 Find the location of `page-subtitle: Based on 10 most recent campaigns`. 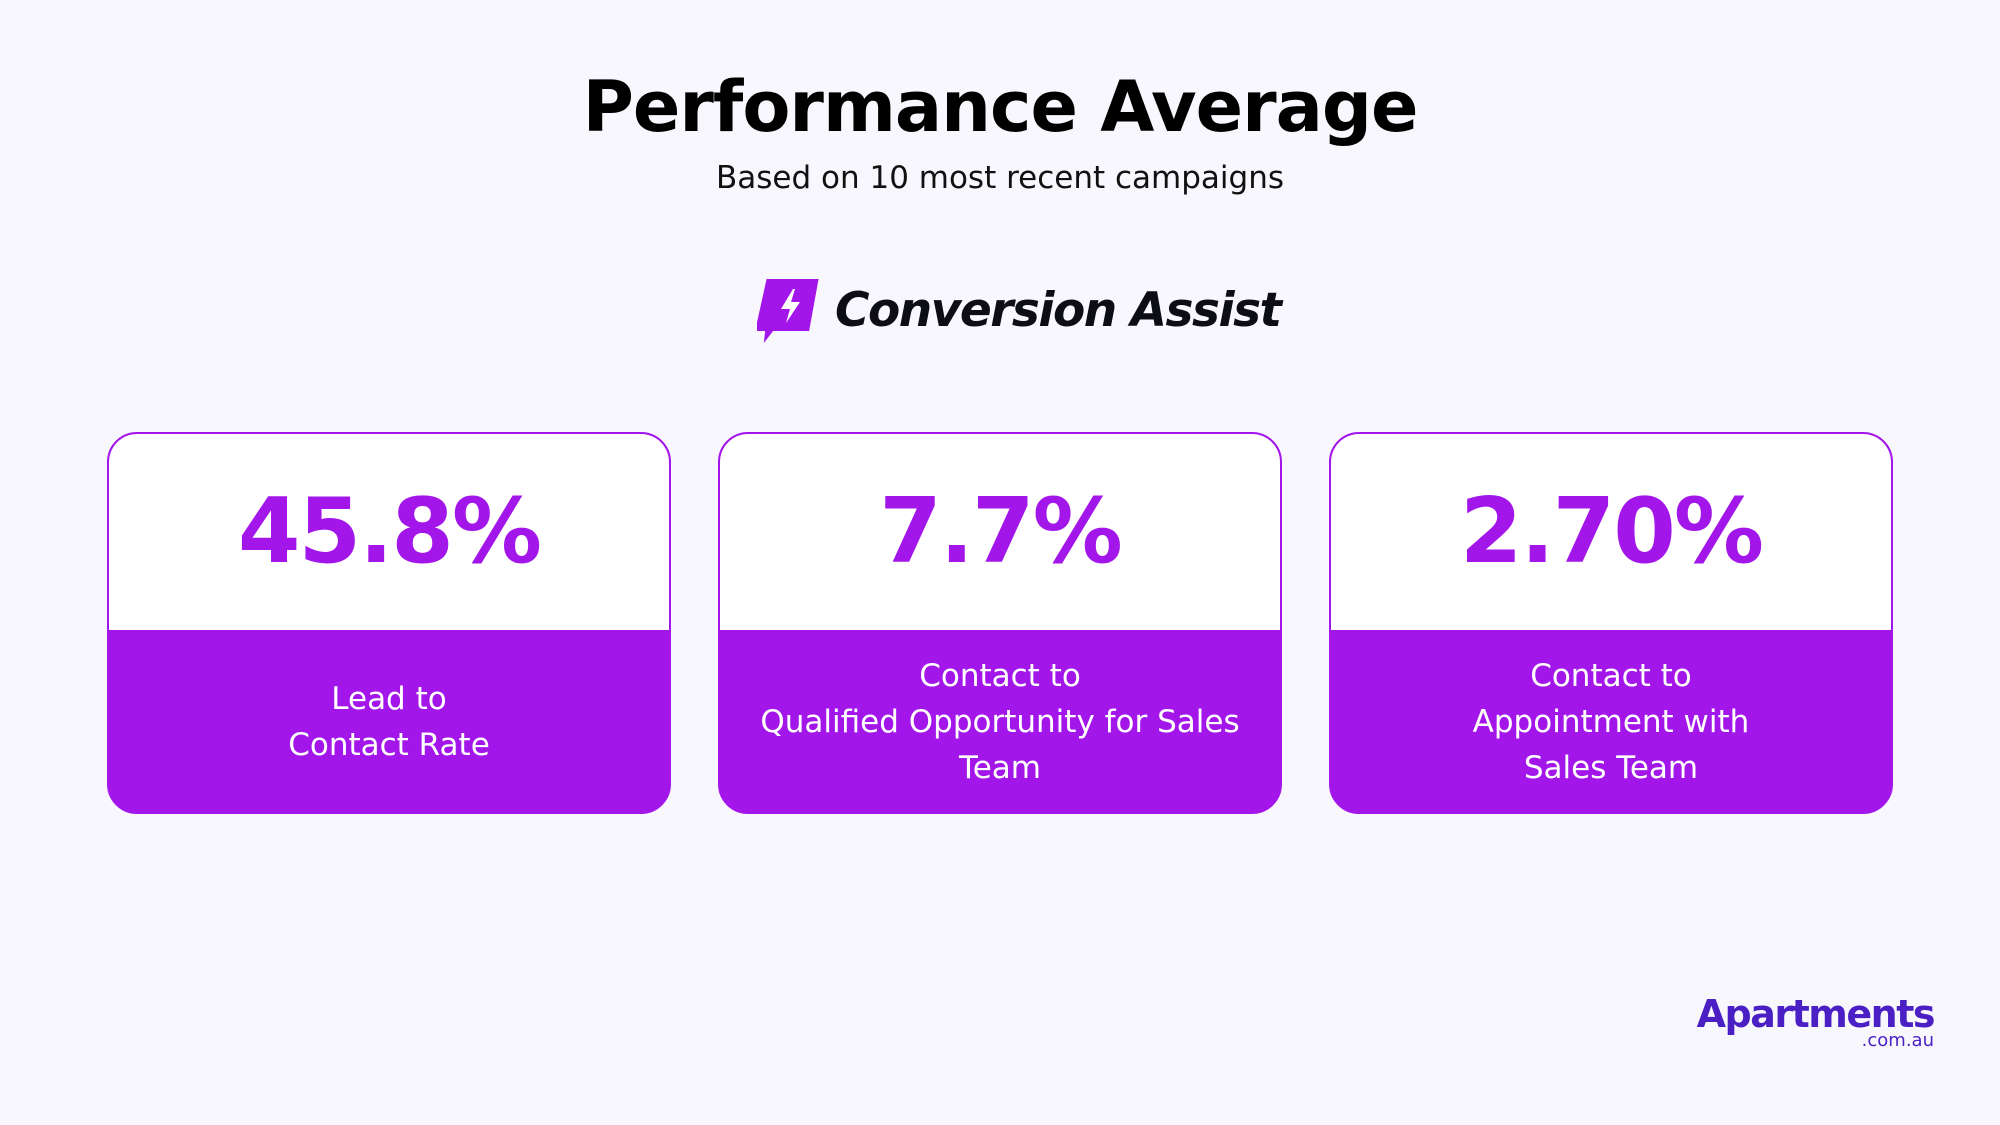

page-subtitle: Based on 10 most recent campaigns is located at coordinates (1000, 178).